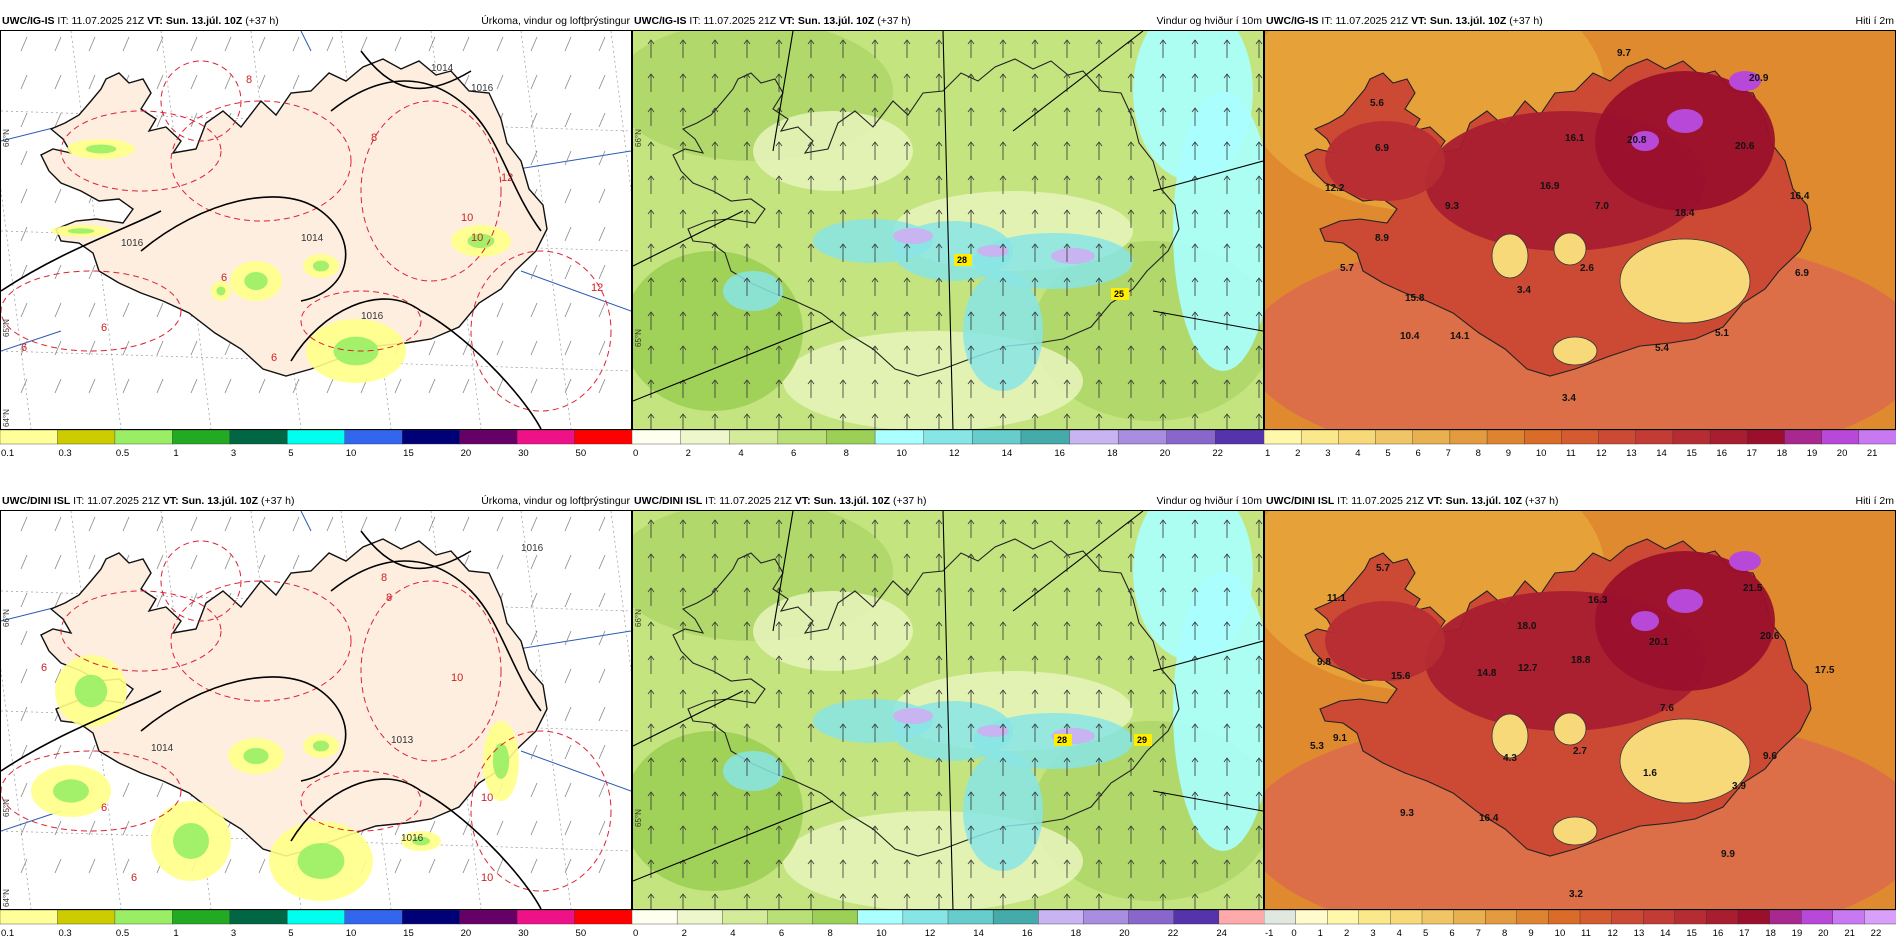  What do you see at coordinates (1448, 453) in the screenshot?
I see `colorbar-tick-label: 7` at bounding box center [1448, 453].